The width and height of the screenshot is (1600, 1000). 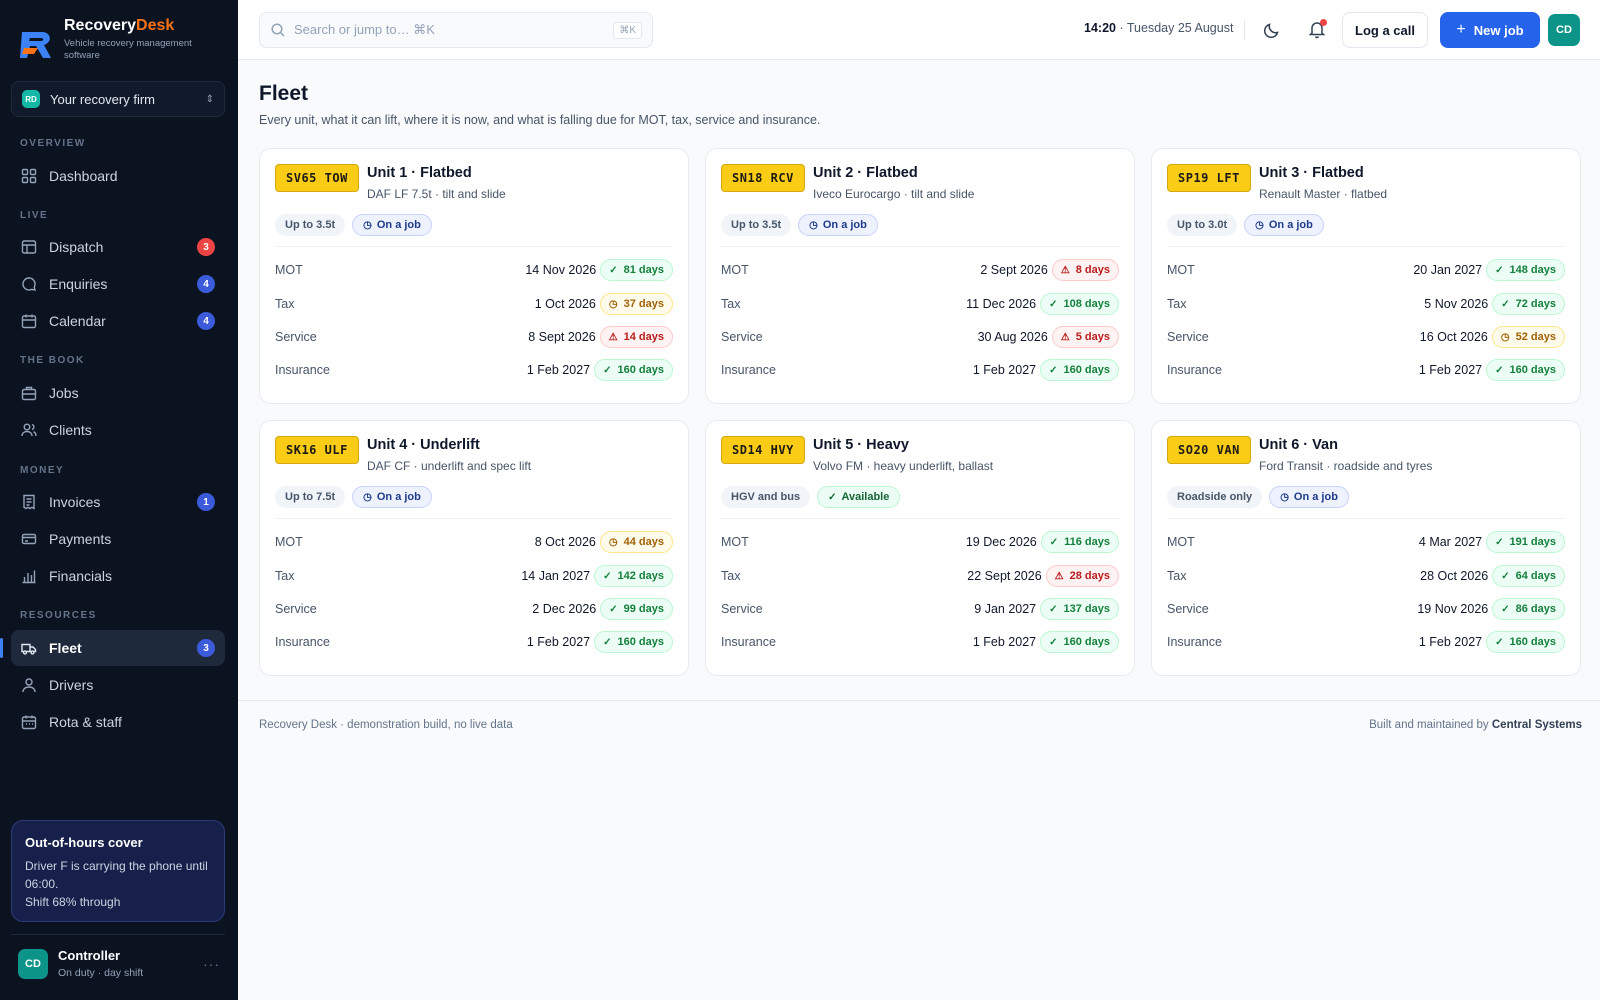 I want to click on compliance-row: MOT 4 Mar 2027 ✓ 191 days, so click(x=1366, y=542).